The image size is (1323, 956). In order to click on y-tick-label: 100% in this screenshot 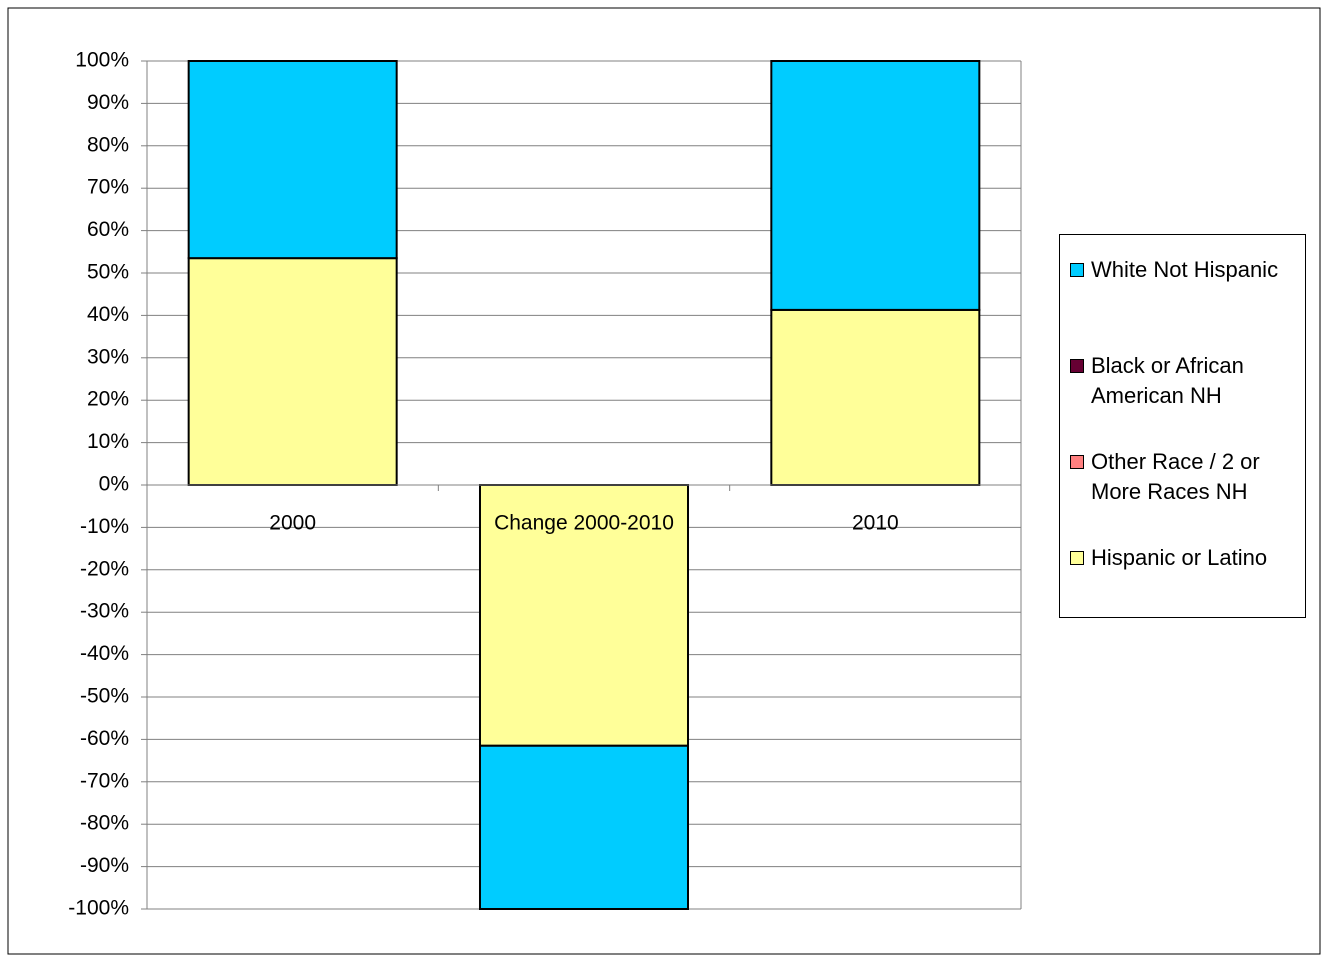, I will do `click(102, 60)`.